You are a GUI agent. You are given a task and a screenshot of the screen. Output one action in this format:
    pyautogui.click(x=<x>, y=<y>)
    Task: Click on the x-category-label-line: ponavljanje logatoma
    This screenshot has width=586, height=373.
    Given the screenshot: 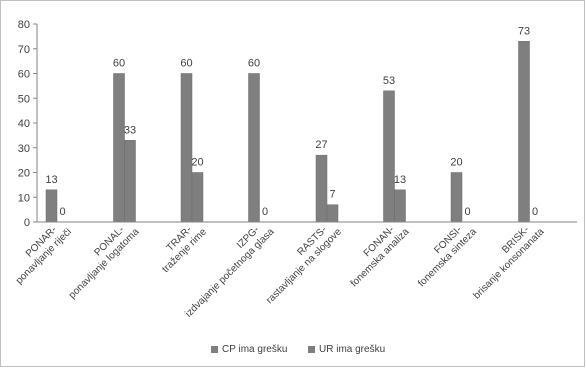 What is the action you would take?
    pyautogui.click(x=104, y=263)
    